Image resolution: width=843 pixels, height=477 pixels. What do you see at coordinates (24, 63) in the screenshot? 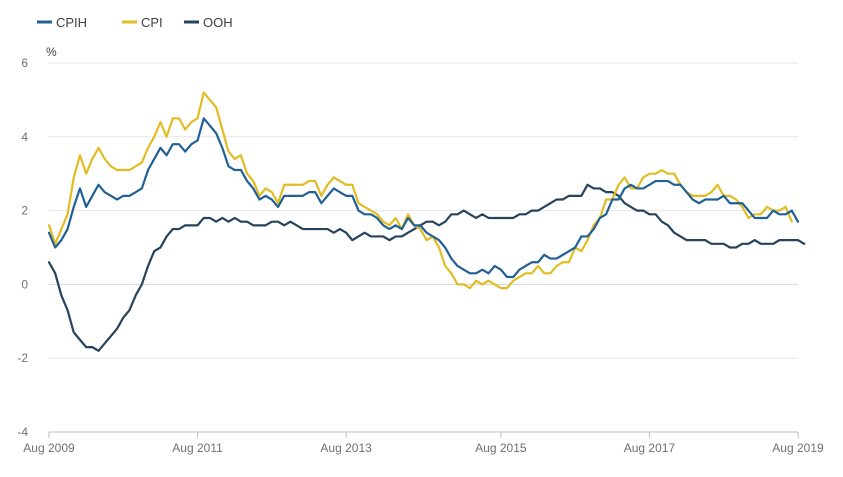
I see `y-tick-label: 6` at bounding box center [24, 63].